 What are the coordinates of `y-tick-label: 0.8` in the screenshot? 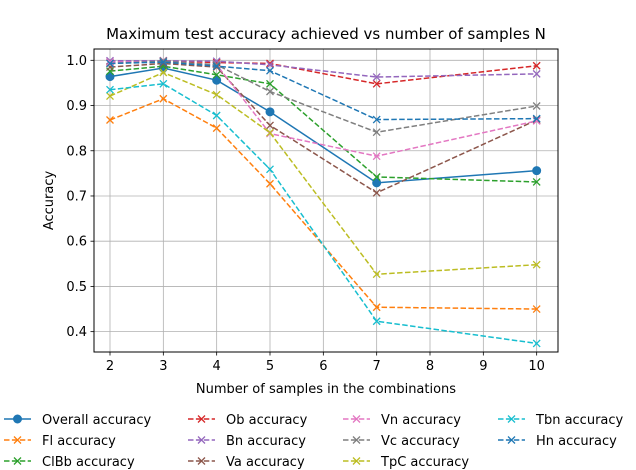 It's located at (76, 151).